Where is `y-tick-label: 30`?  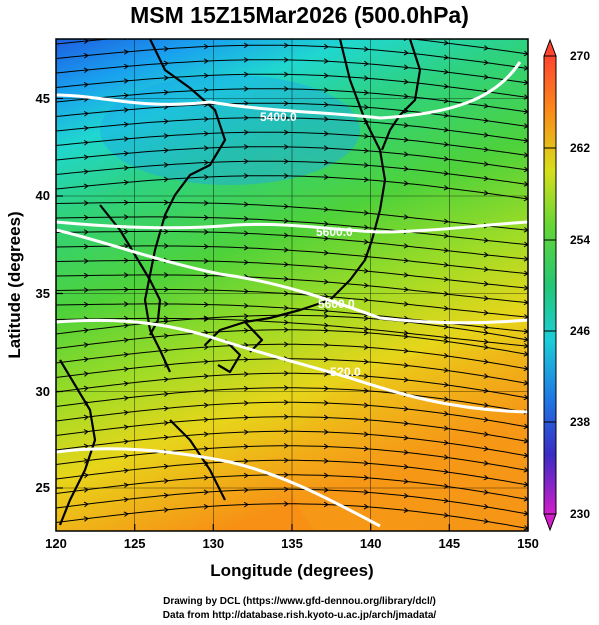 y-tick-label: 30 is located at coordinates (43, 391).